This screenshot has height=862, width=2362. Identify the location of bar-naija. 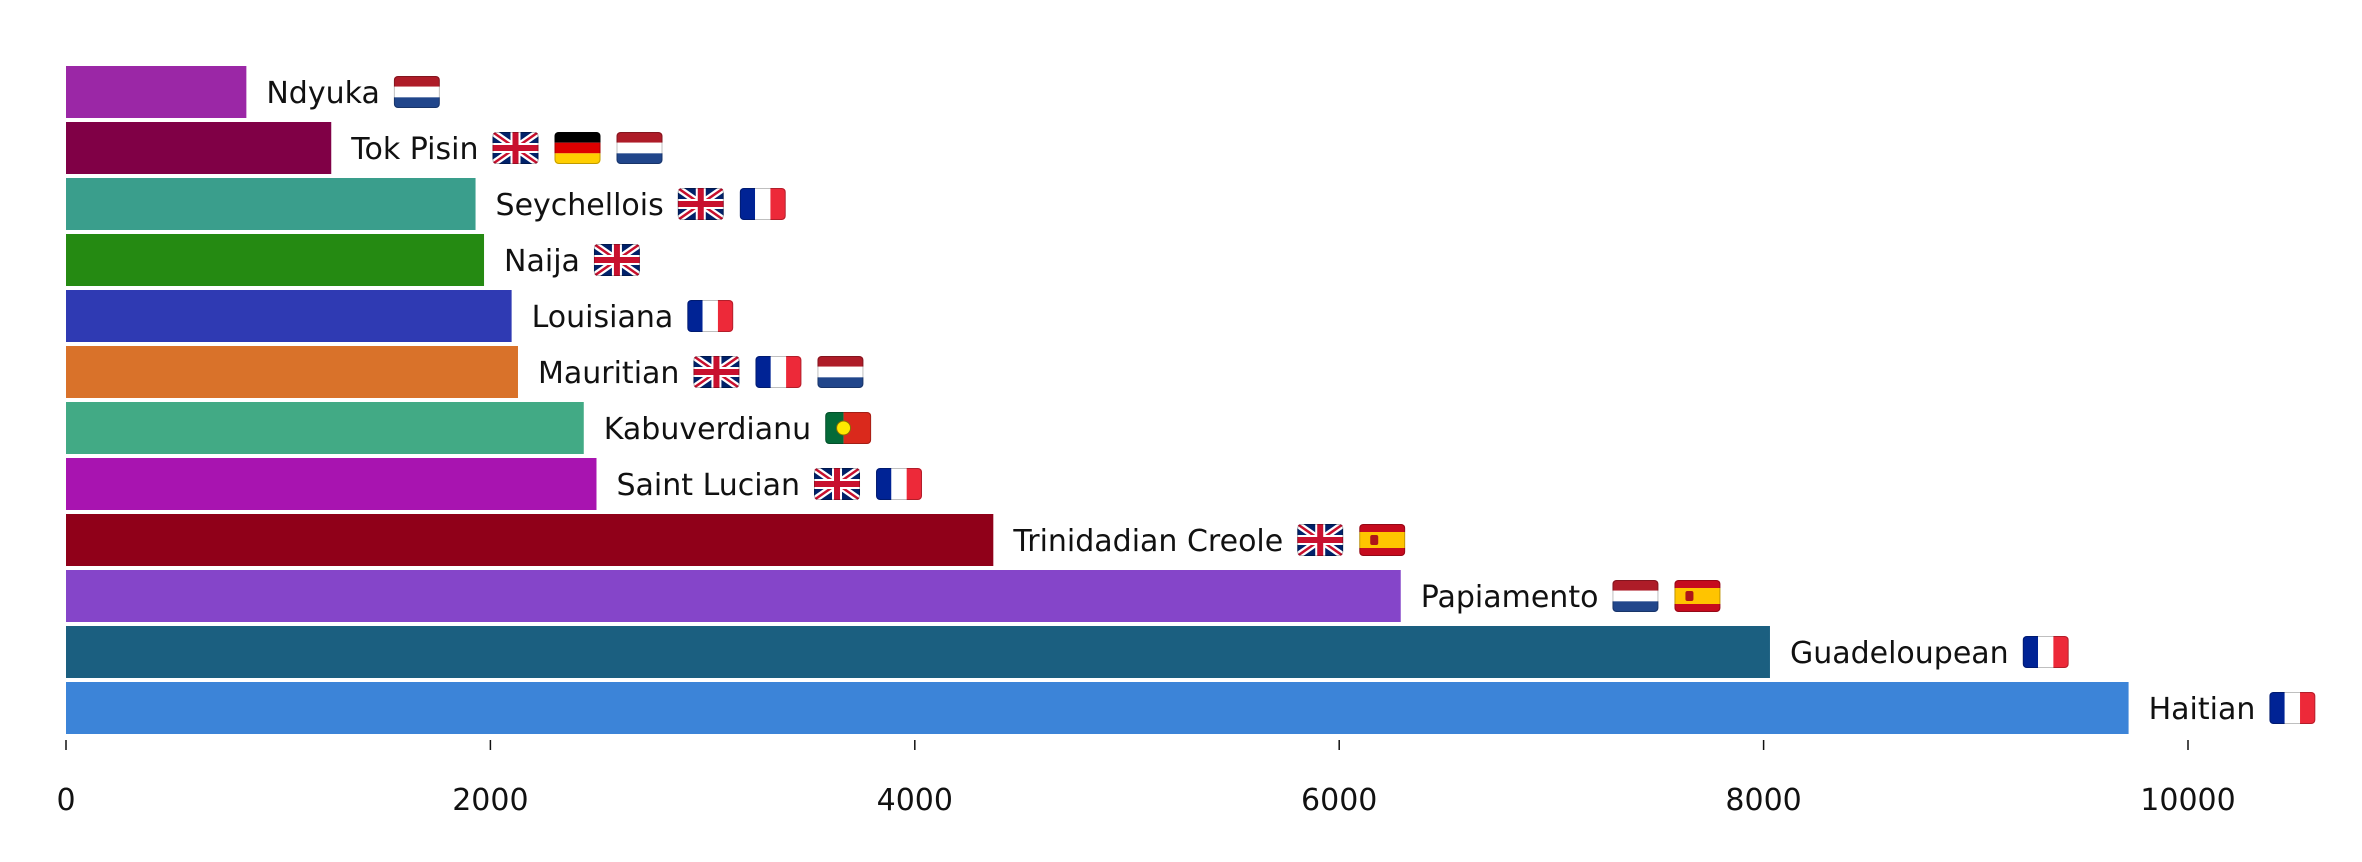
(275, 260).